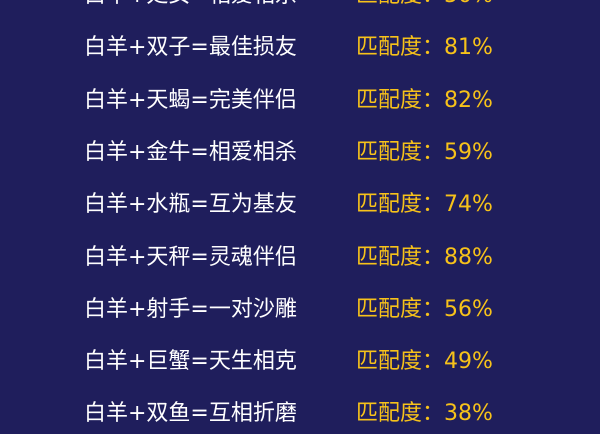  I want to click on list-item: 白羊+双子=最佳损友 匹配度：81%, so click(300, 48).